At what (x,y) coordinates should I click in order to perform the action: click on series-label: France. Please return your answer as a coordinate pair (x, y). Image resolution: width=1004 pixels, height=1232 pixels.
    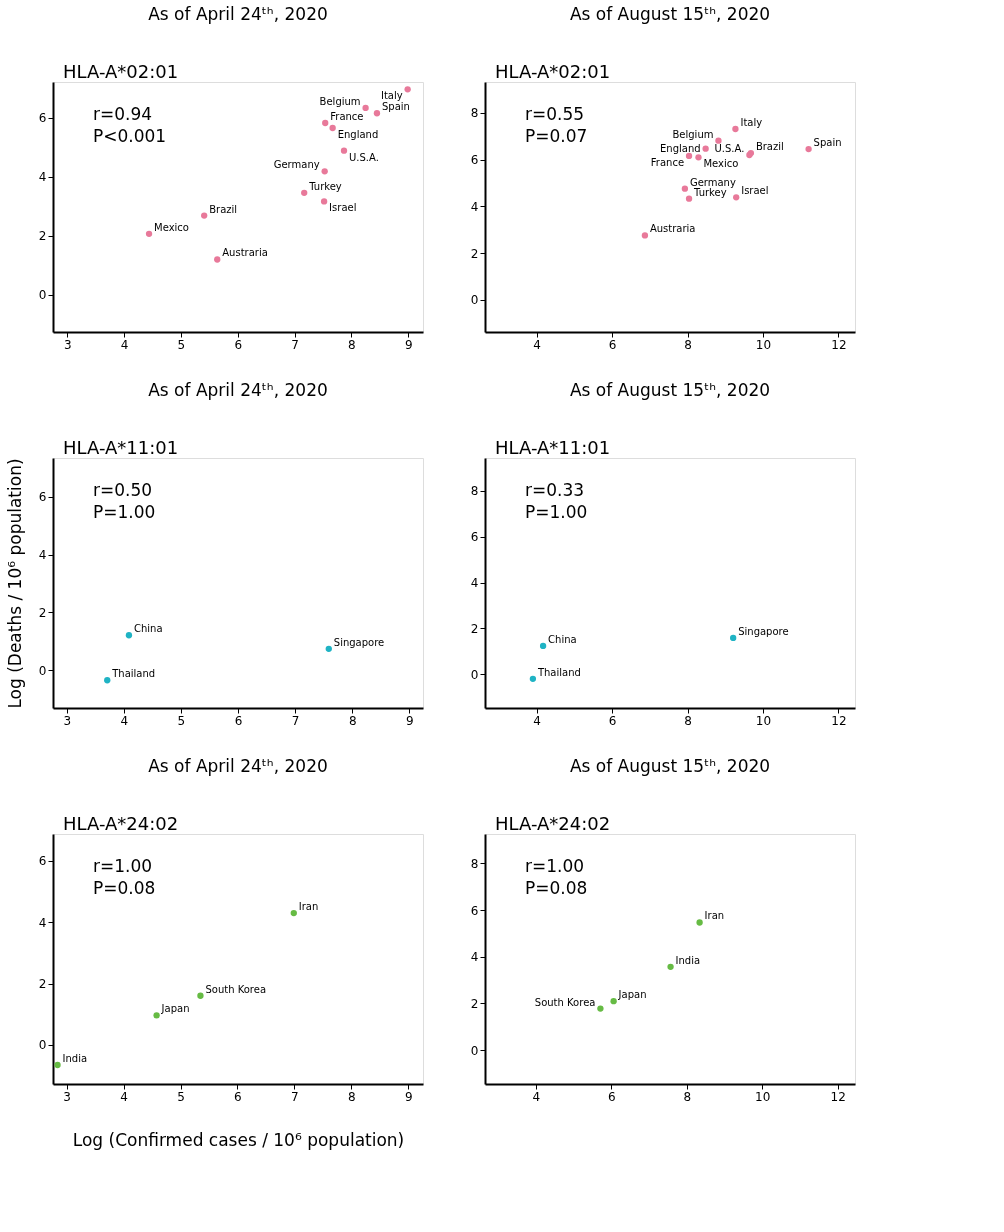
    Looking at the image, I should click on (347, 116).